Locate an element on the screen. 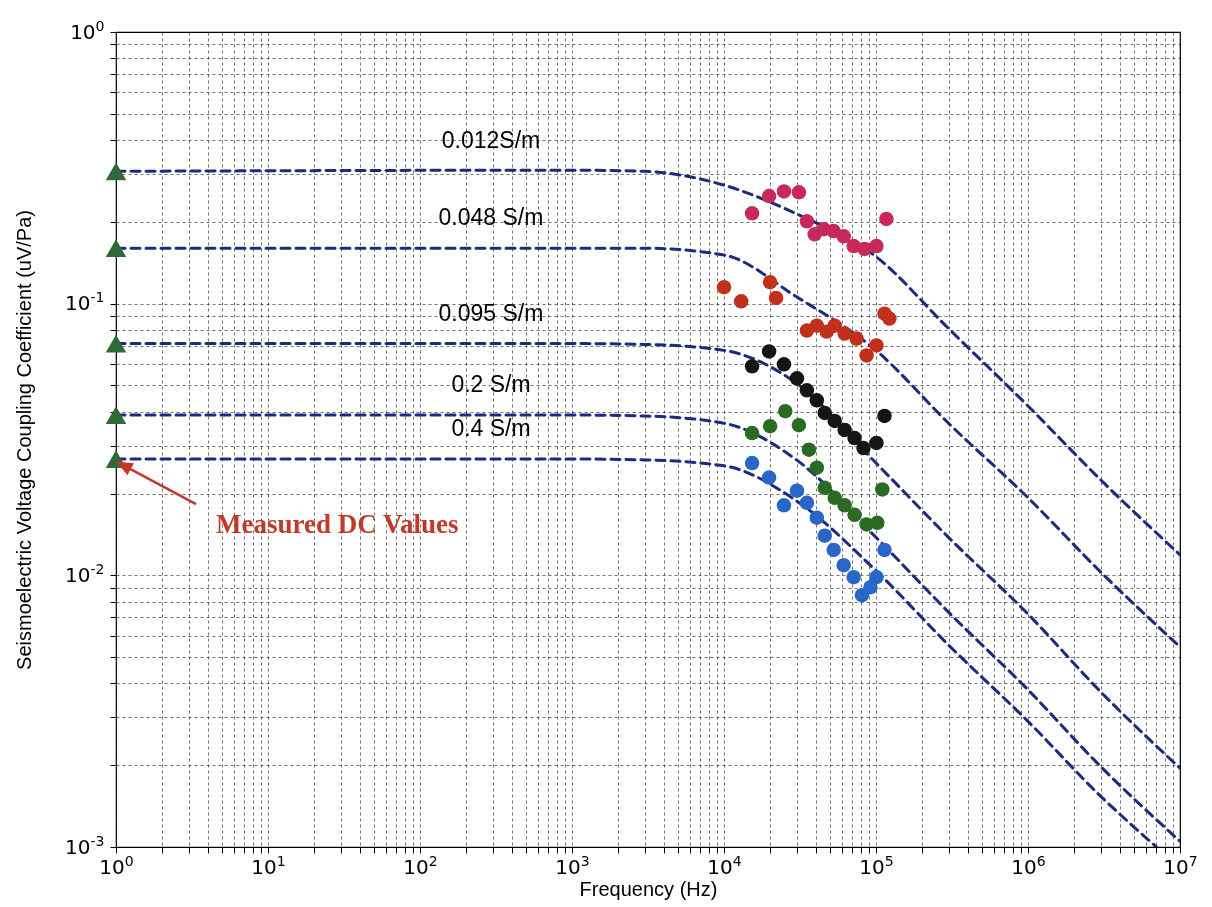 Image resolution: width=1212 pixels, height=907 pixels. annotation: 0.048 S/m is located at coordinates (491, 217).